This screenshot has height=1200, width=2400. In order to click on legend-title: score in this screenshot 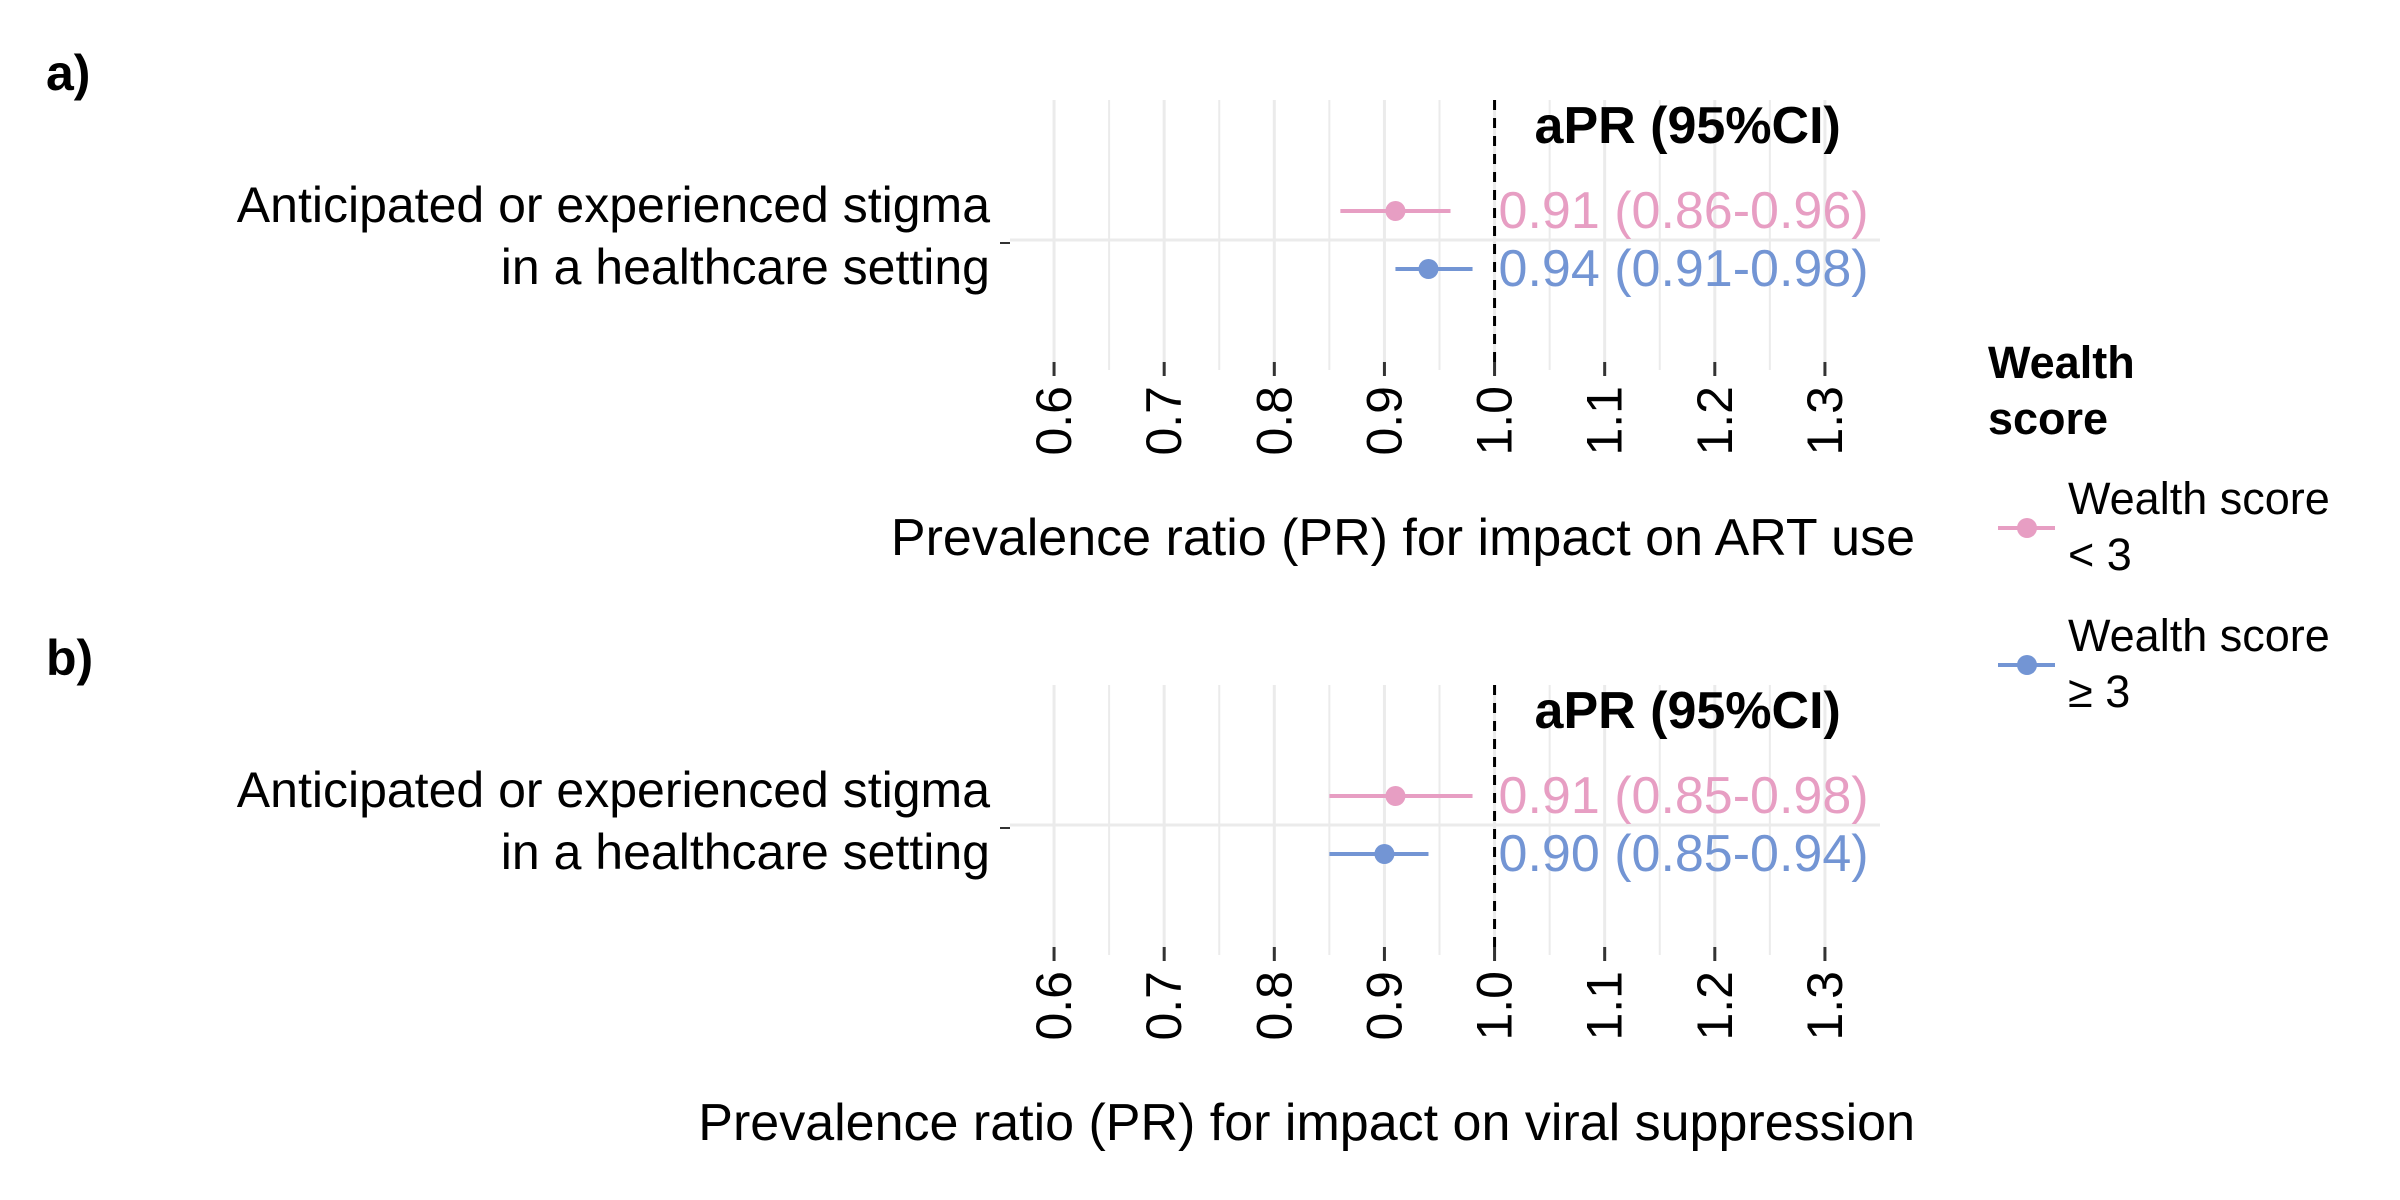, I will do `click(2048, 418)`.